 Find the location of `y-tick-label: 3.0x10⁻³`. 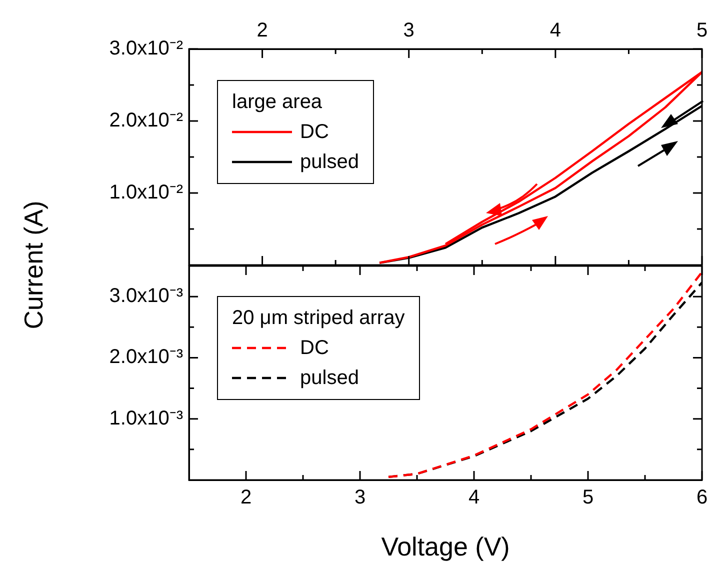

y-tick-label: 3.0x10⁻³ is located at coordinates (146, 296).